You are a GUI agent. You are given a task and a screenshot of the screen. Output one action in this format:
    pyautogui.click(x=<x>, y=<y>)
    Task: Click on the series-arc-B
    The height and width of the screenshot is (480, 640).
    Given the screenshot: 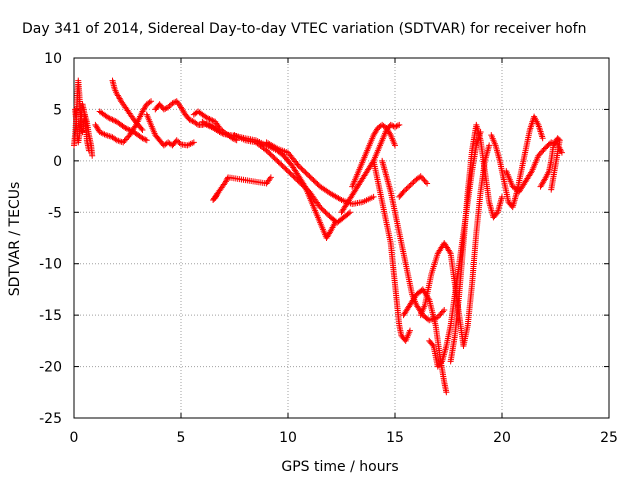 What is the action you would take?
    pyautogui.click(x=84, y=130)
    